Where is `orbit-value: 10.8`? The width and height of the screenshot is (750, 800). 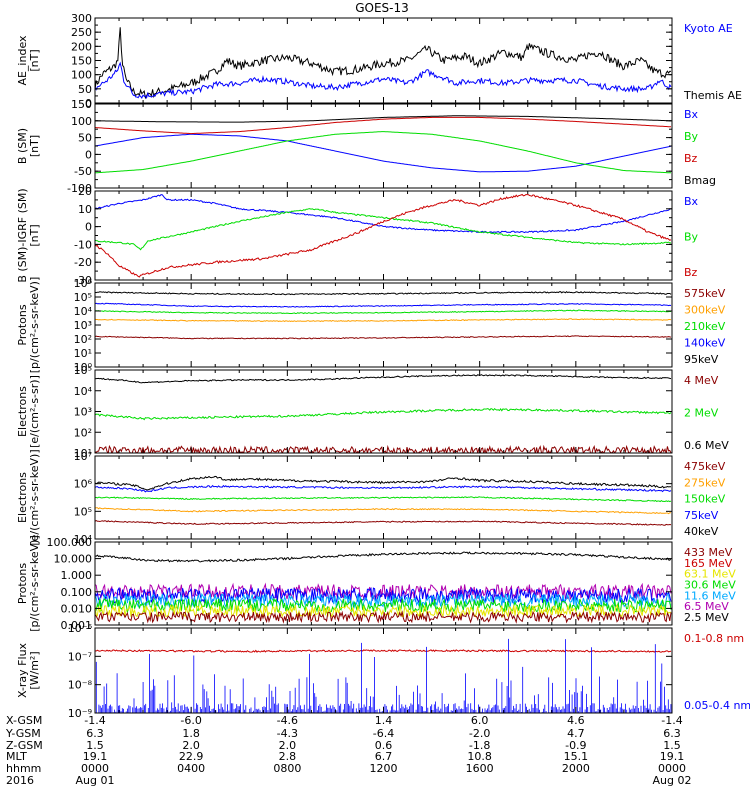 orbit-value: 10.8 is located at coordinates (479, 756).